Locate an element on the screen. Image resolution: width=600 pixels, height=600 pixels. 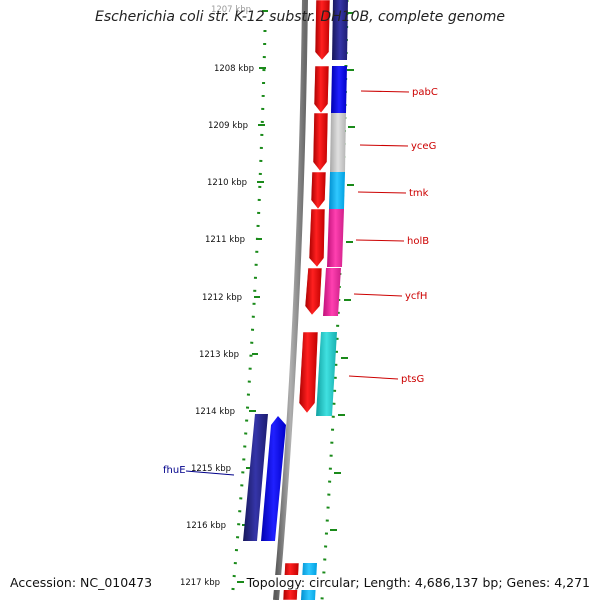
gene-block is located at coordinates (340, 30).